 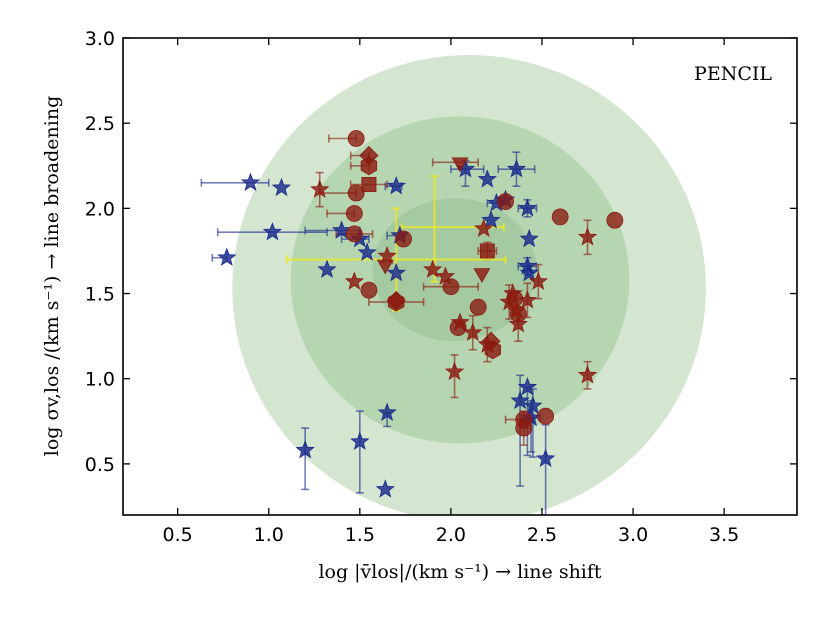 What do you see at coordinates (724, 535) in the screenshot?
I see `x-tick-label-6: 3.5` at bounding box center [724, 535].